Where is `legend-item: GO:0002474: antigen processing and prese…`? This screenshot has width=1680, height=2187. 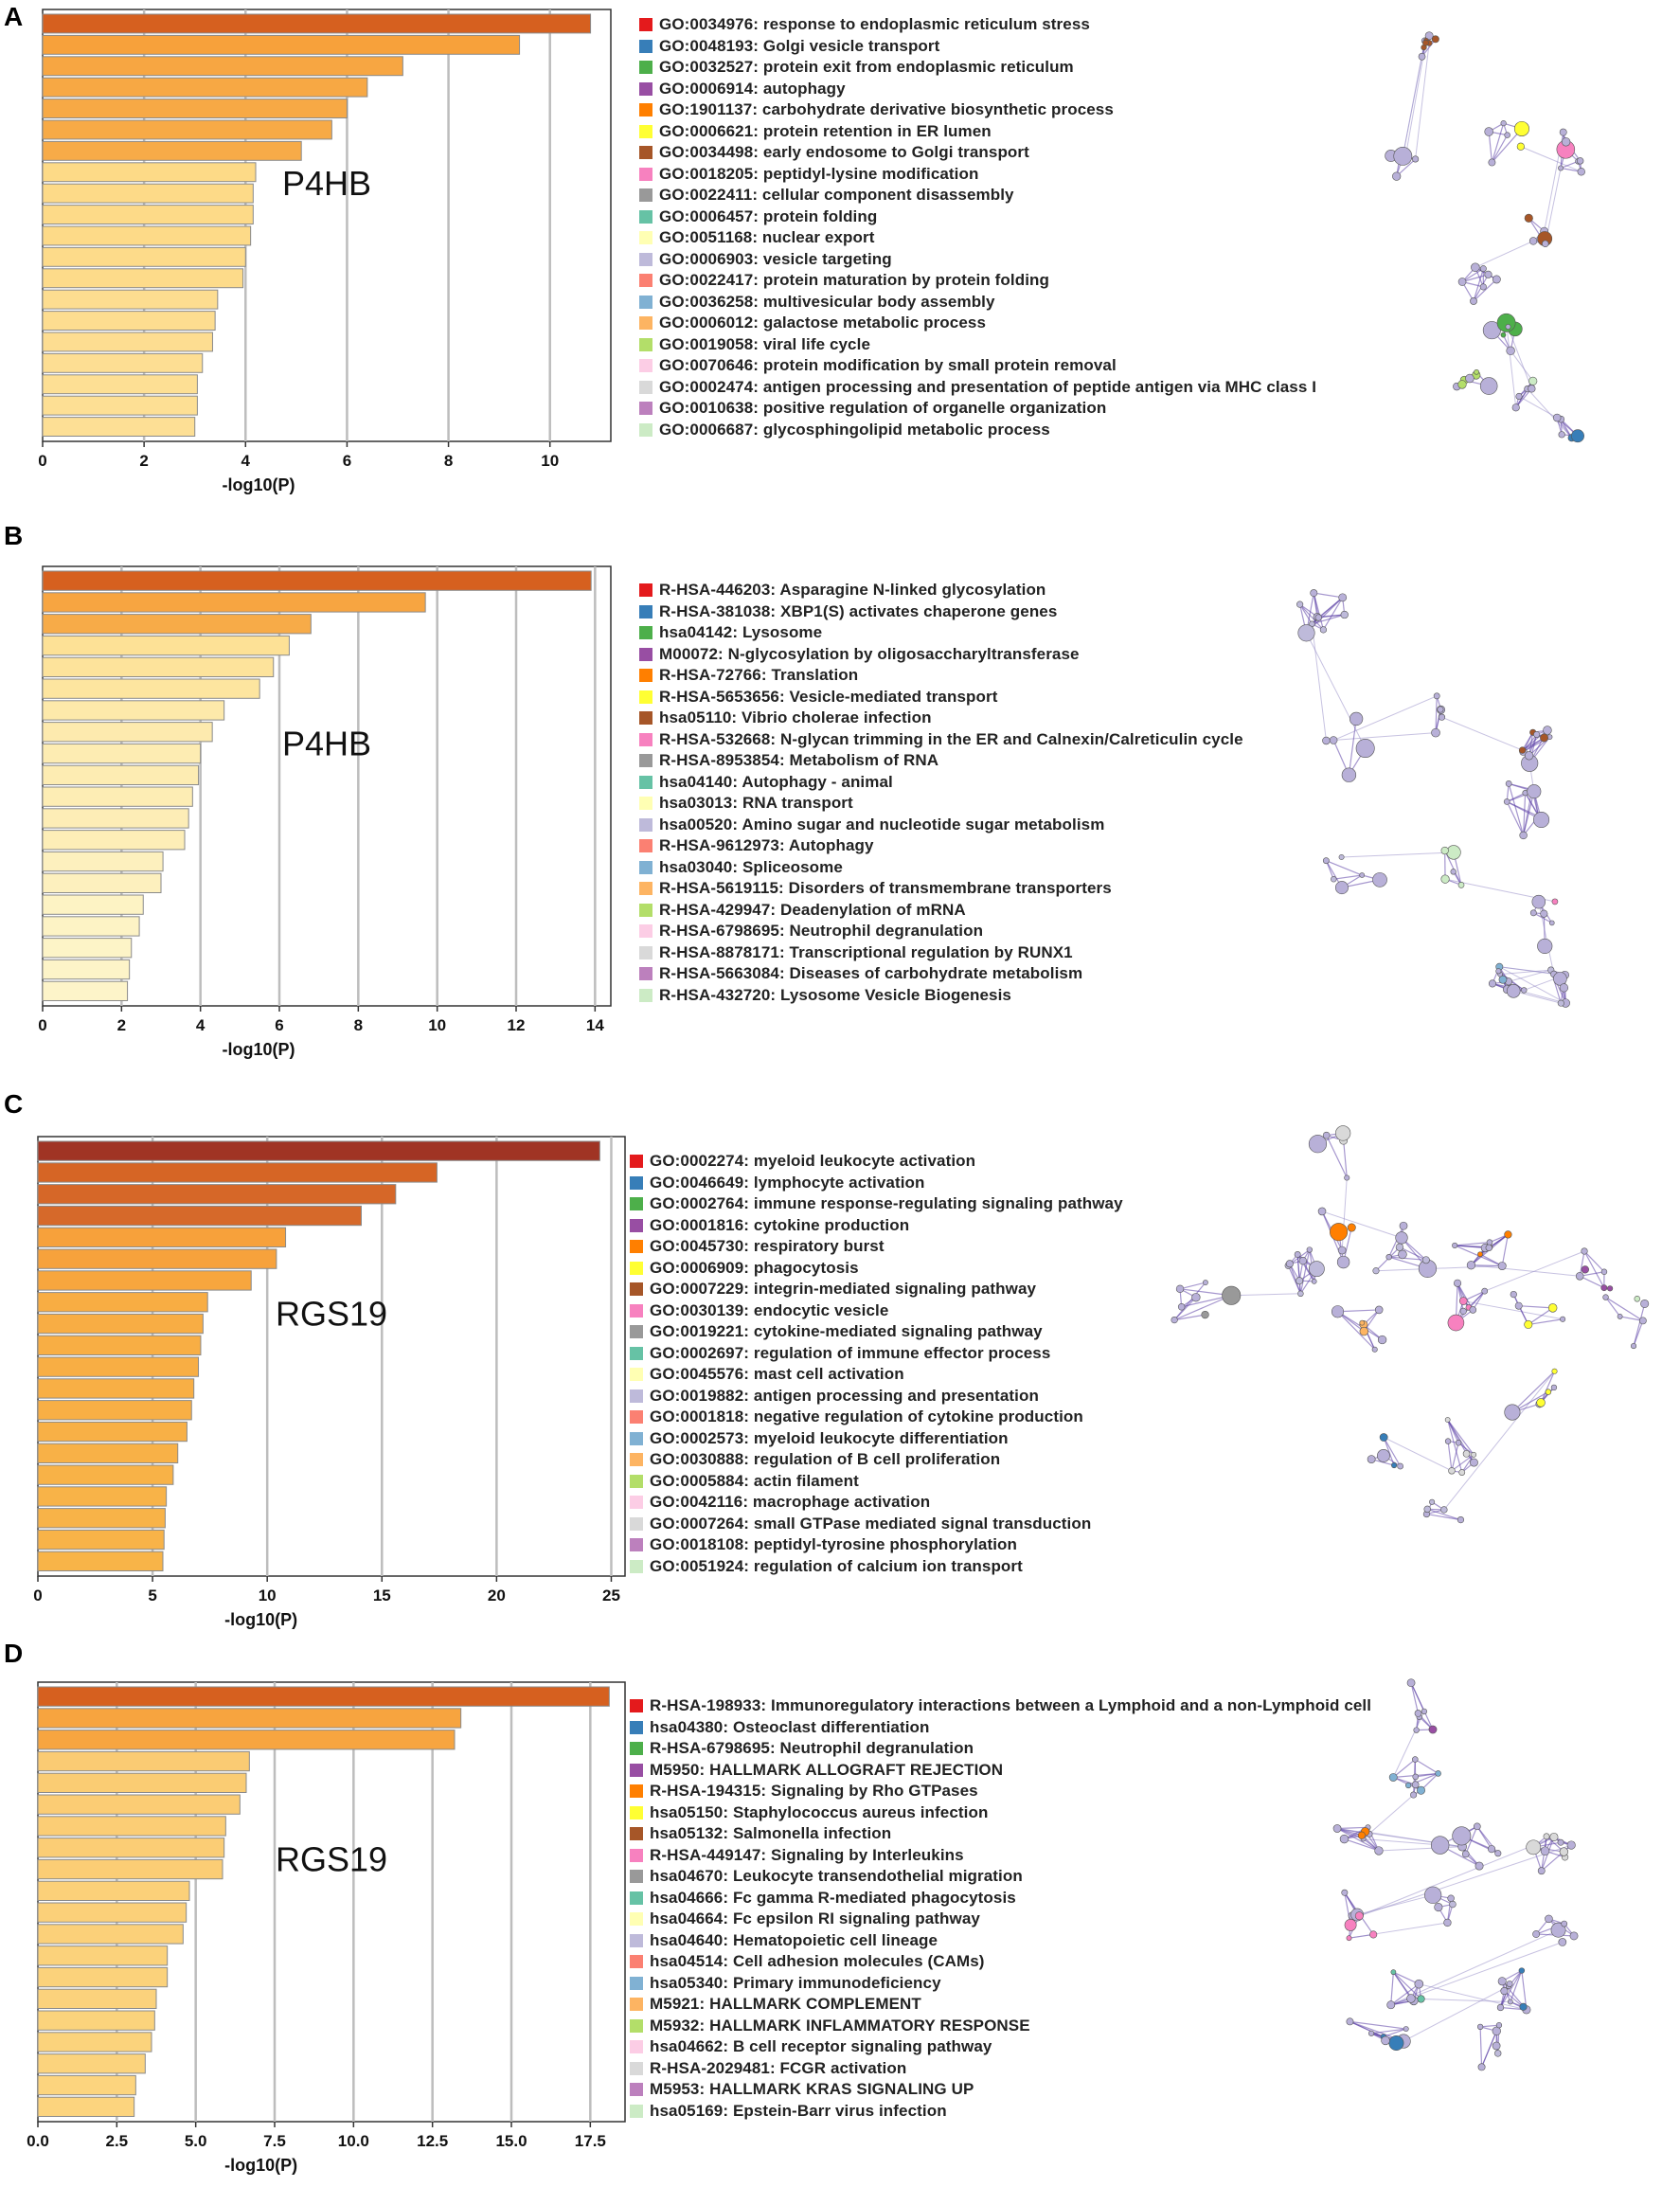 legend-item: GO:0002474: antigen processing and prese… is located at coordinates (977, 388).